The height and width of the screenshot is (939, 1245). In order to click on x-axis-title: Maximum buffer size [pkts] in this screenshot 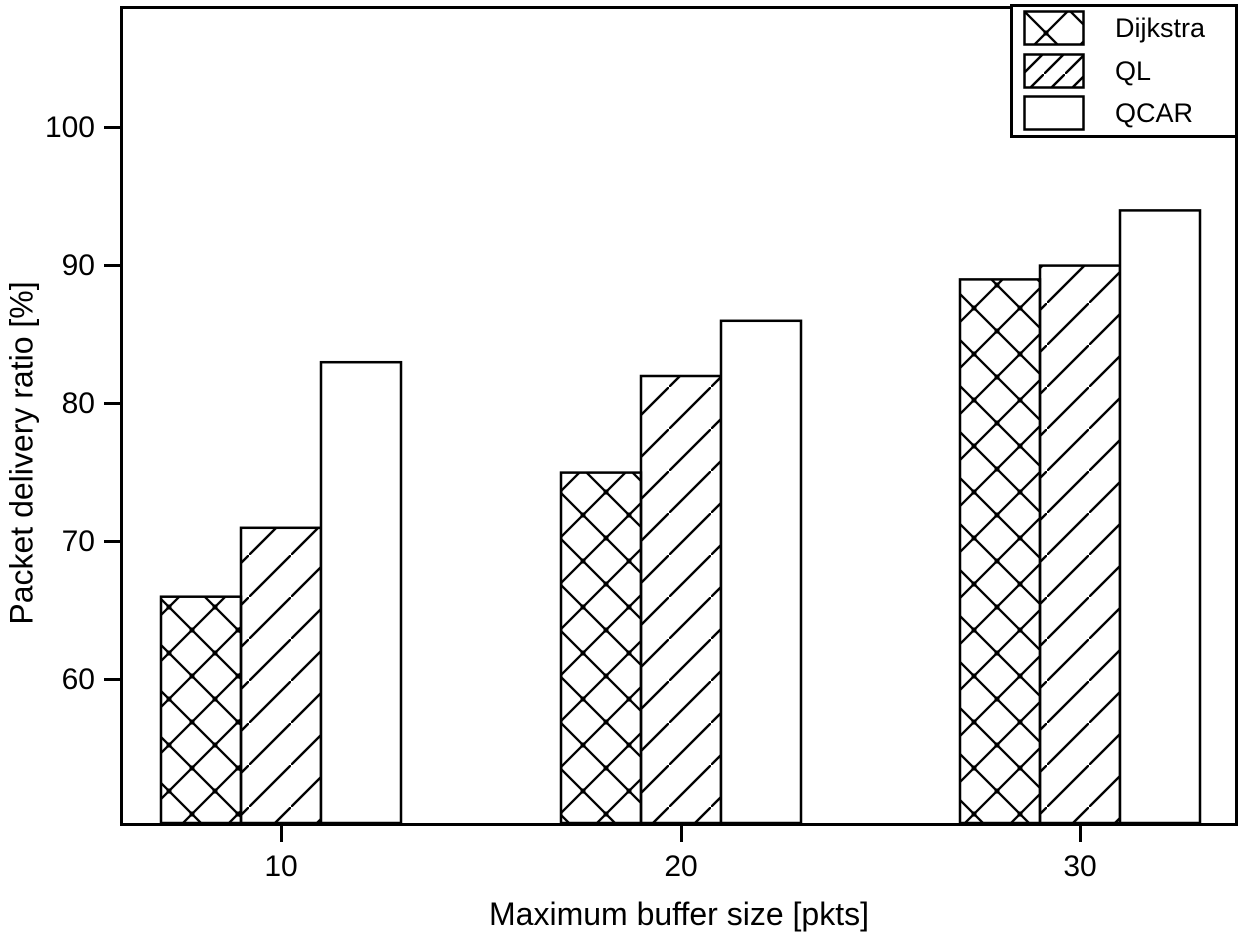, I will do `click(679, 914)`.